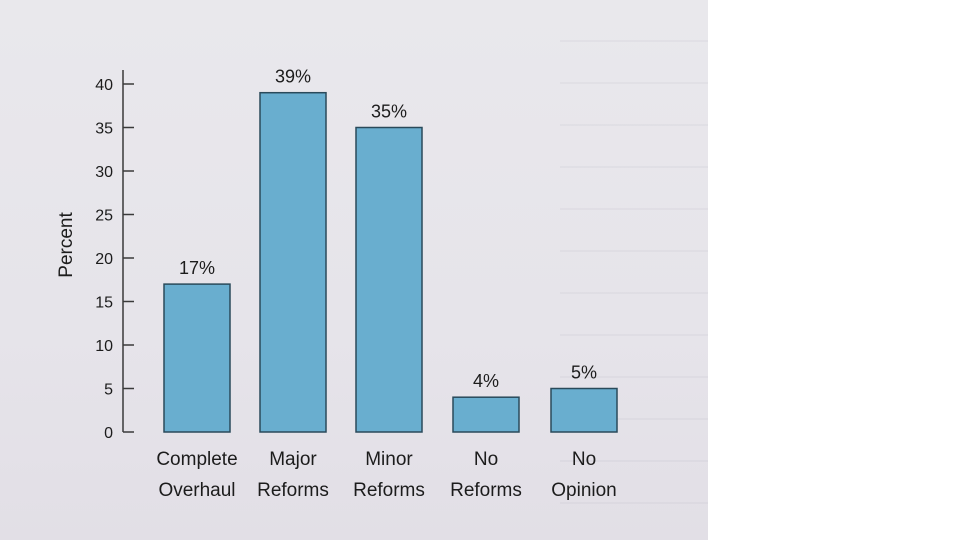 This screenshot has height=540, width=960. Describe the element at coordinates (584, 490) in the screenshot. I see `category-label: Opinion` at that location.